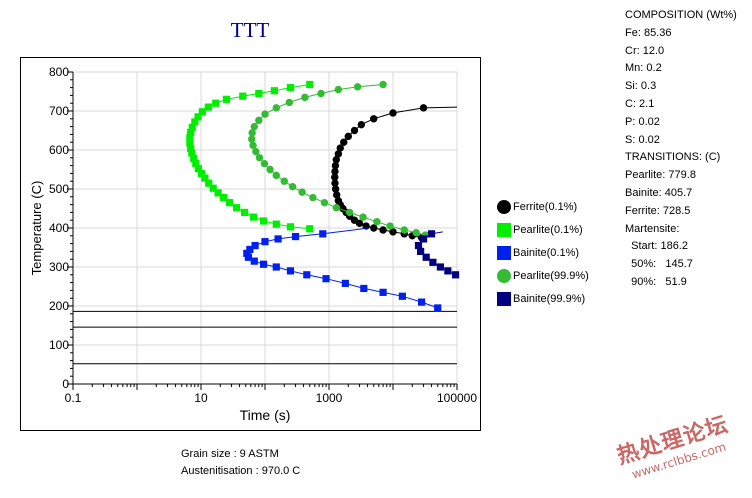 This screenshot has height=498, width=752. What do you see at coordinates (543, 253) in the screenshot?
I see `legend-item: Bainite(0.1%)` at bounding box center [543, 253].